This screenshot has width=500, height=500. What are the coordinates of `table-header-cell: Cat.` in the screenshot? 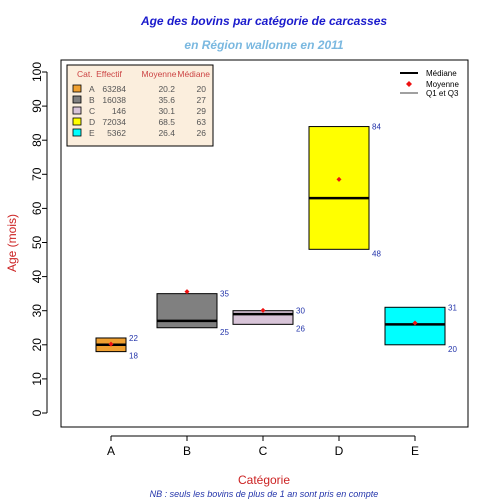 It's located at (85, 74).